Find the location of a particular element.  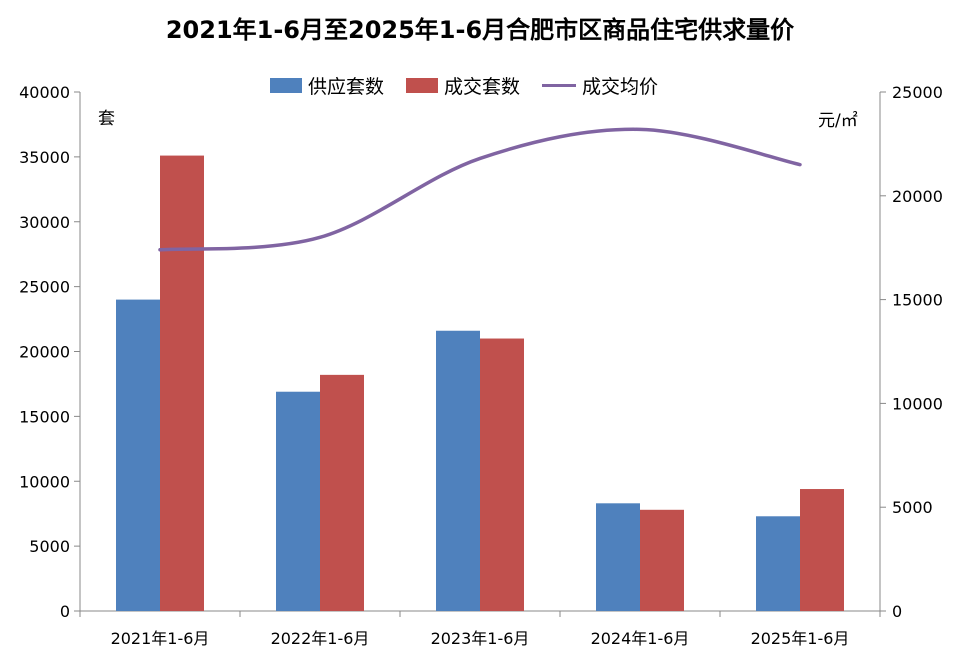

legend-label-deals: 成交套数 is located at coordinates (482, 87).